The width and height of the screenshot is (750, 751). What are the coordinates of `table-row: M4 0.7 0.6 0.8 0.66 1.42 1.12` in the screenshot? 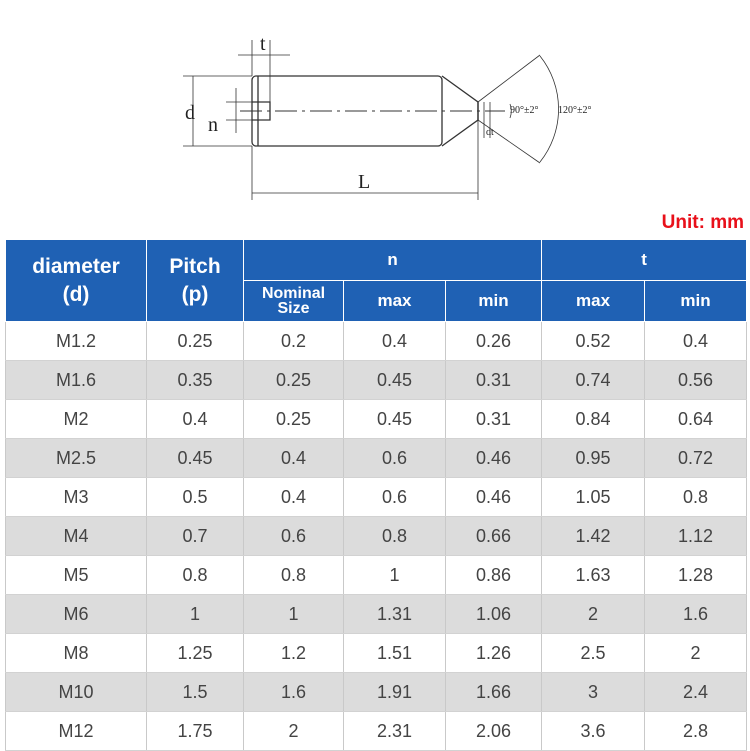 It's located at (376, 536).